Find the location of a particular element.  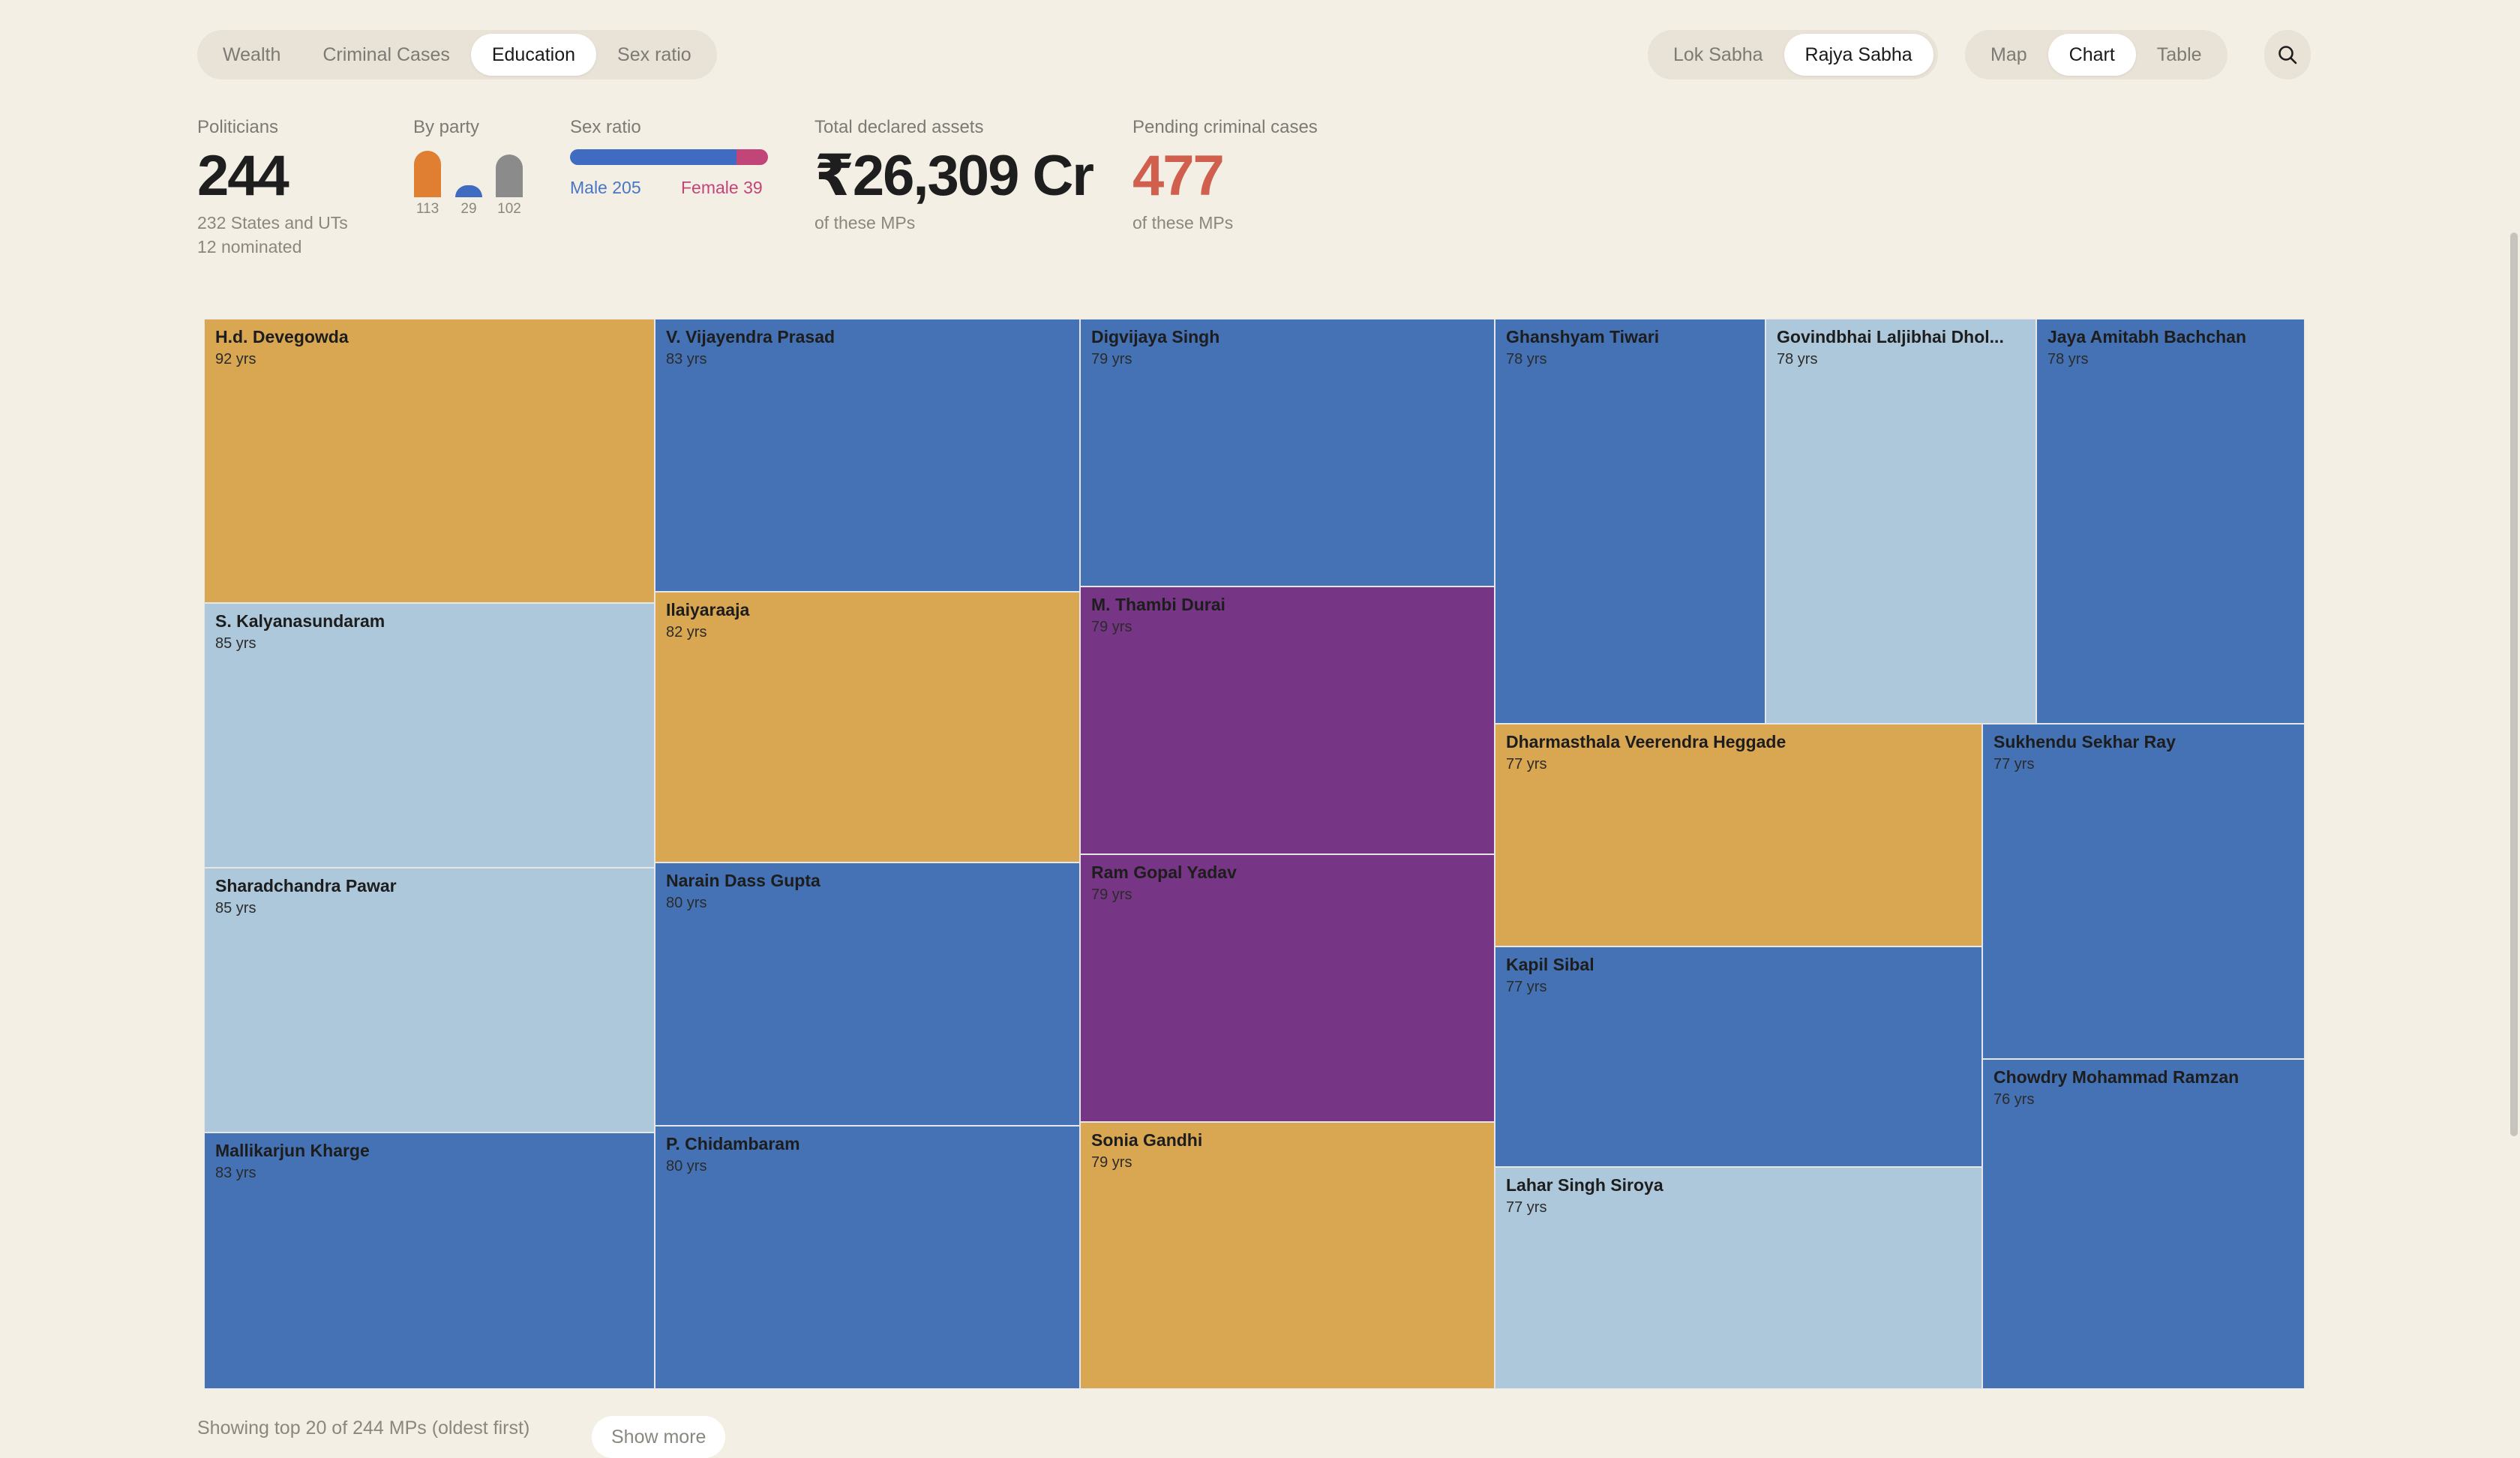

show-more-button: Show more is located at coordinates (659, 1437).